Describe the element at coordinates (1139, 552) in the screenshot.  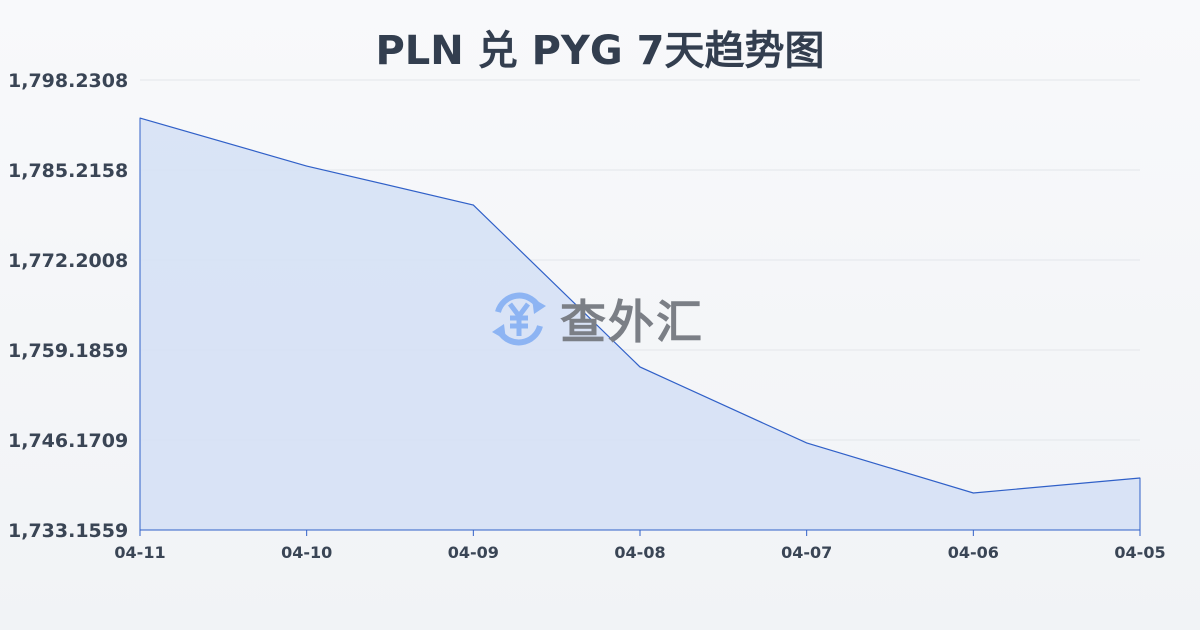
I see `x-tick-label: 04-05` at that location.